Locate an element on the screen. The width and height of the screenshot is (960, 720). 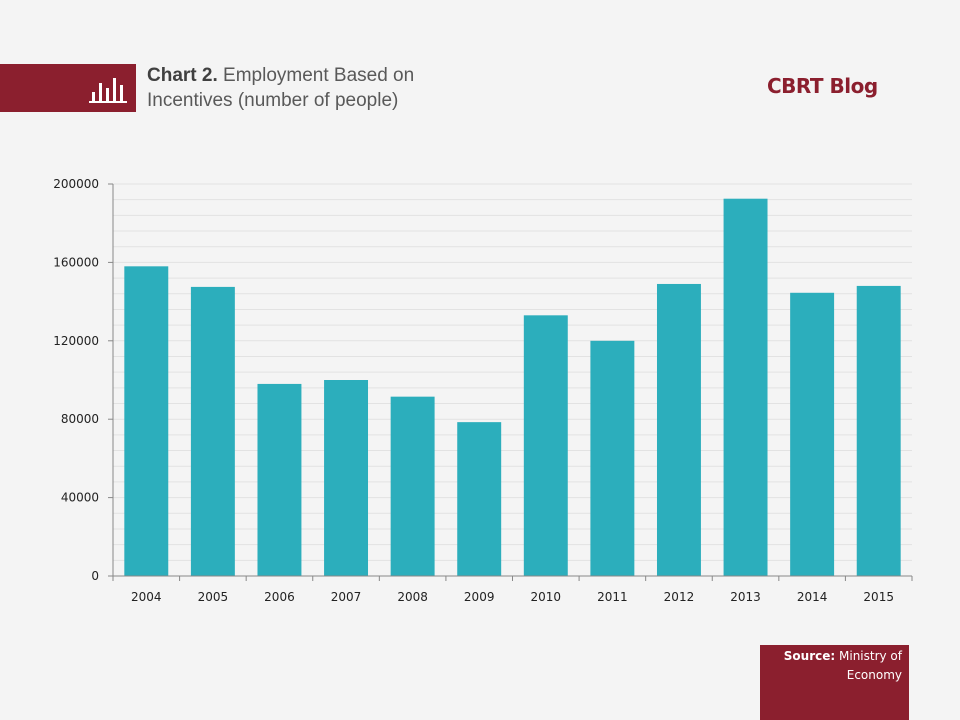
x-tick-label: 2010 is located at coordinates (546, 597).